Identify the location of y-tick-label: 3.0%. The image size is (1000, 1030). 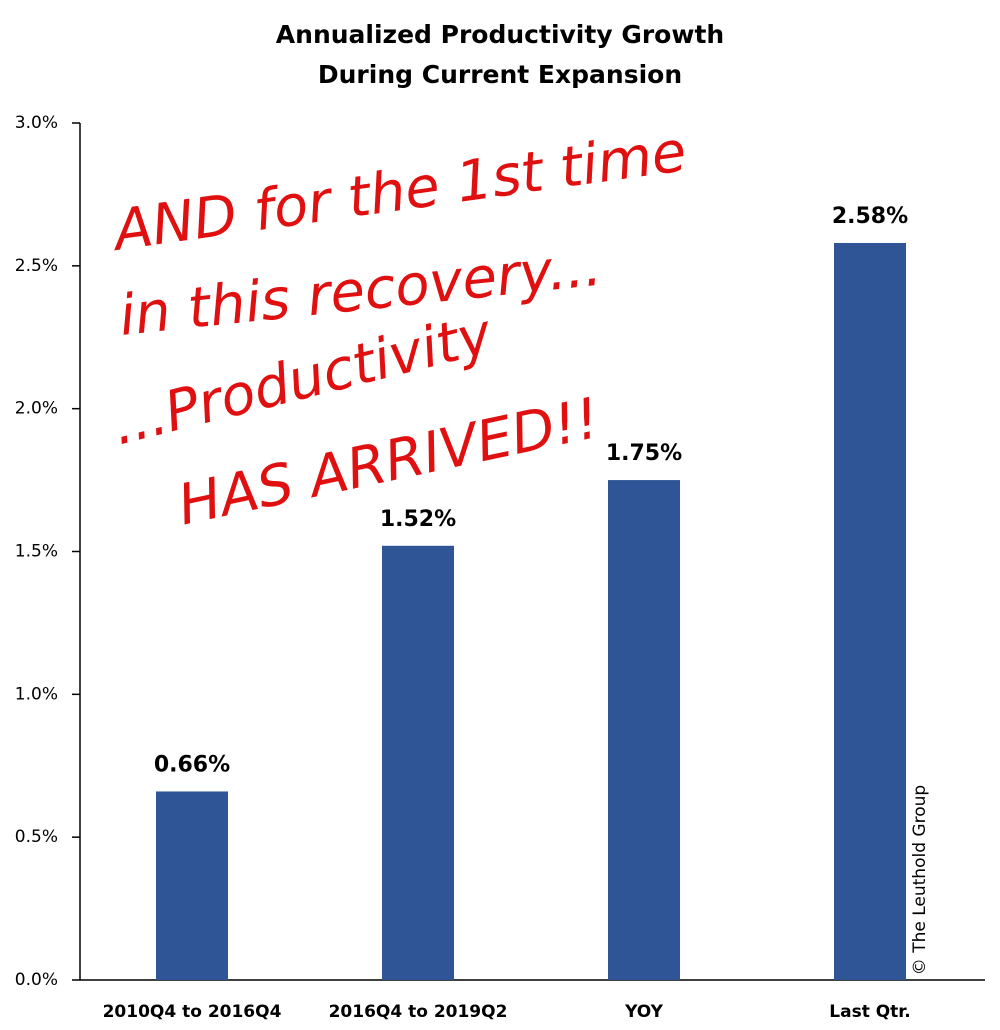
(36, 123).